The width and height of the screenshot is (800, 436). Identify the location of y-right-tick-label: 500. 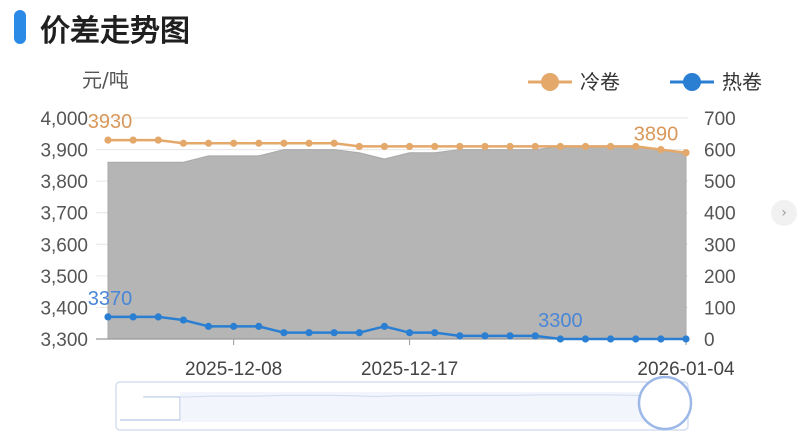
(720, 182).